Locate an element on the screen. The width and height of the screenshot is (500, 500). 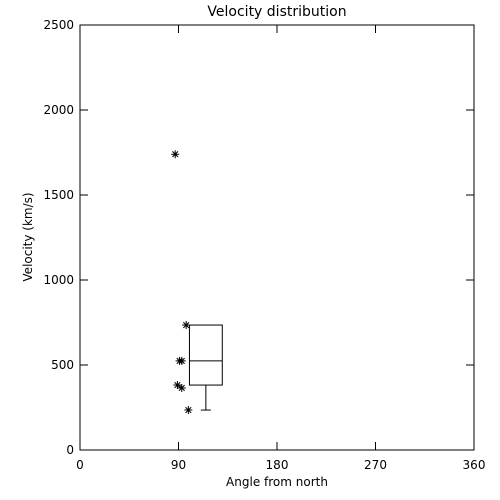
y-tick-label: 2000 is located at coordinates (58, 110).